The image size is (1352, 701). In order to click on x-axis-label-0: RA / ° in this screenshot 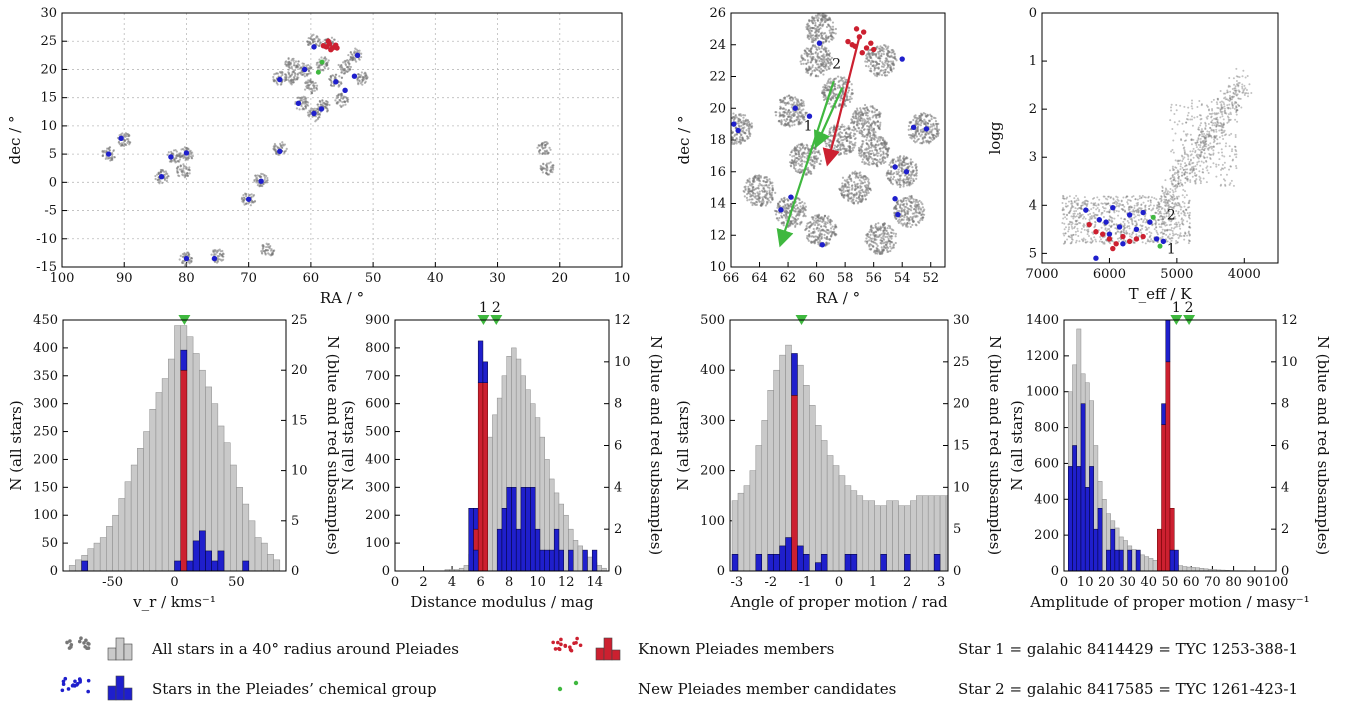, I will do `click(342, 298)`.